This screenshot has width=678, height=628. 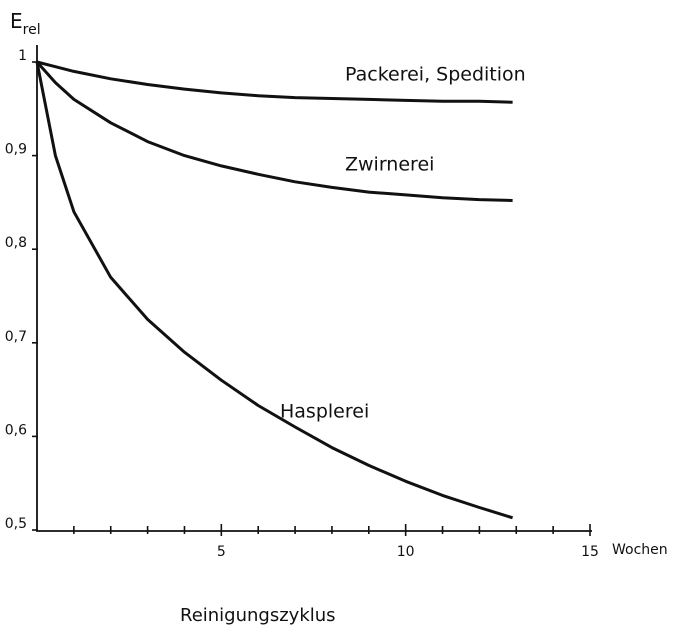 I want to click on y-tick-label: 0,9, so click(x=16, y=150).